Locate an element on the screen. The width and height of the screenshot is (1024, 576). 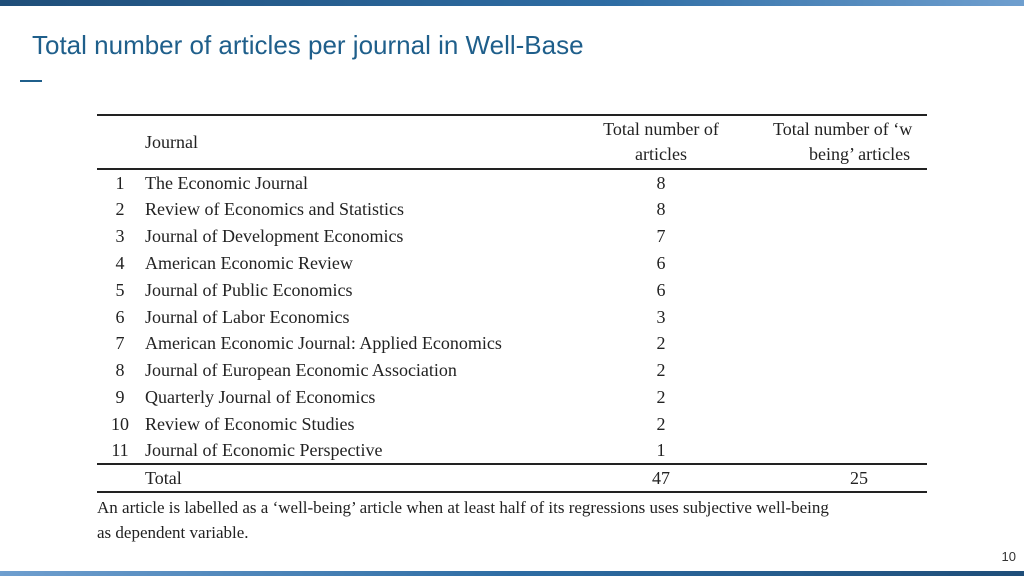
row-journal: Journal of European Economic Association is located at coordinates (301, 370).